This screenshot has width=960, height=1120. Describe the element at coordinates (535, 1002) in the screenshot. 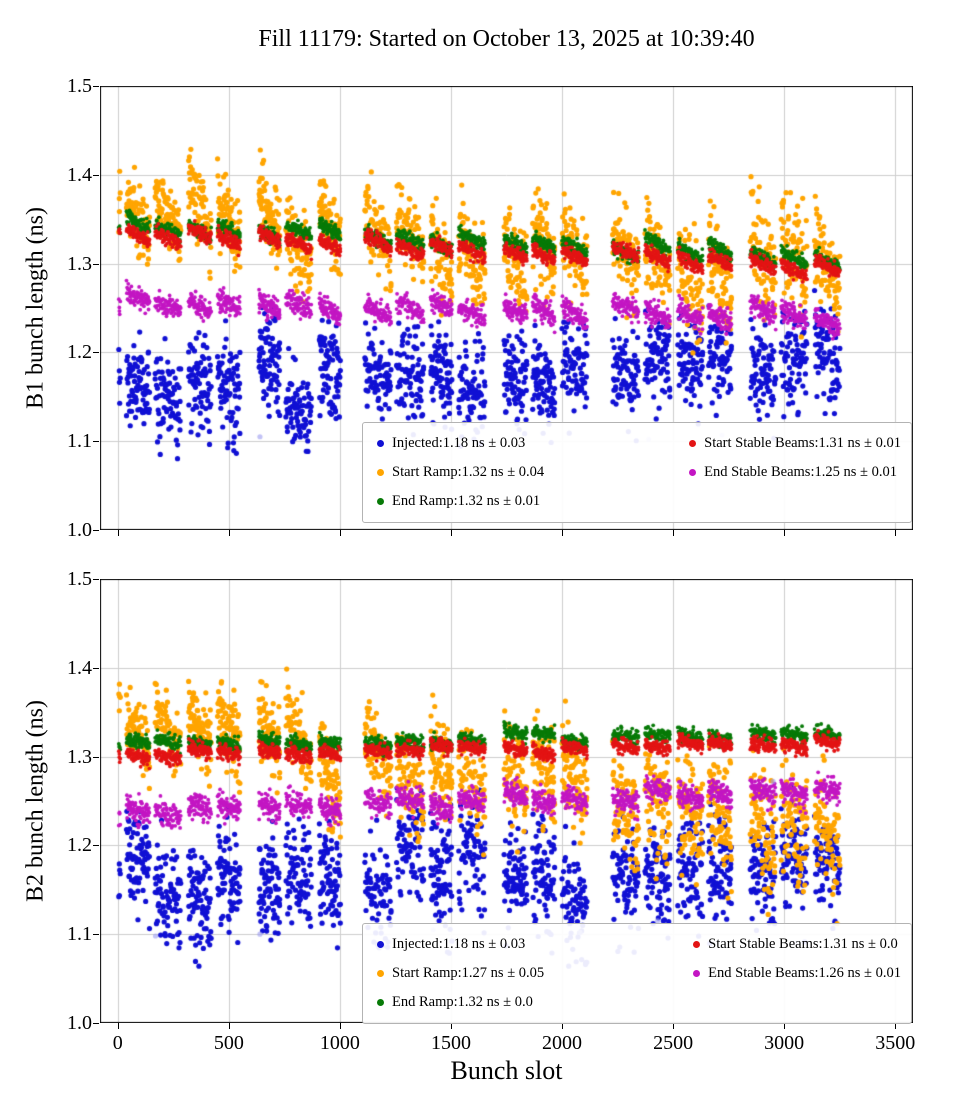

I see `legend-item: End Ramp:1.32 ns ± 0.0` at that location.